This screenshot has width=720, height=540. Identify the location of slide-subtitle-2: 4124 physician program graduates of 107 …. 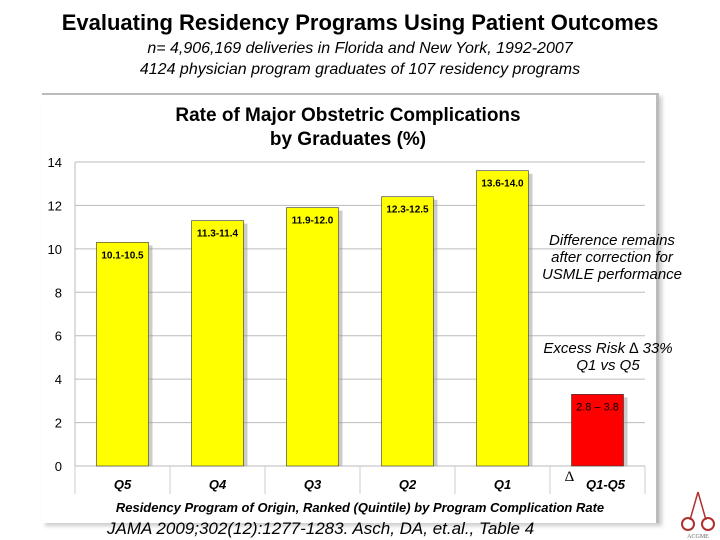
(360, 69).